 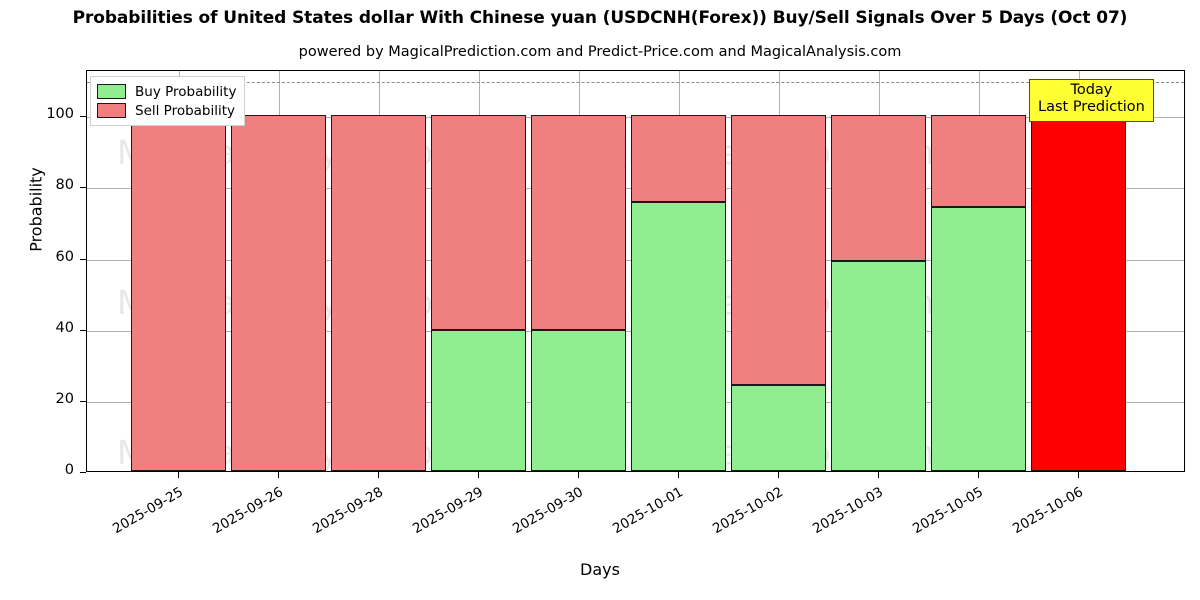 I want to click on x-tick-label-2025-09-26: 2025-09-26, so click(x=247, y=511).